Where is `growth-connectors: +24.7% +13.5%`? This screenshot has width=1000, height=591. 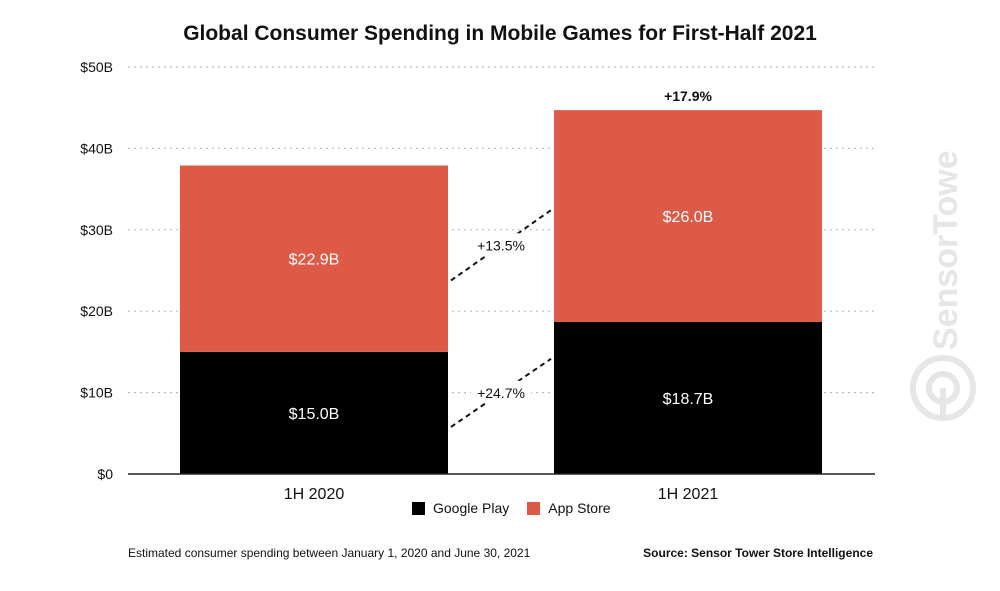 growth-connectors: +24.7% +13.5% is located at coordinates (501, 318).